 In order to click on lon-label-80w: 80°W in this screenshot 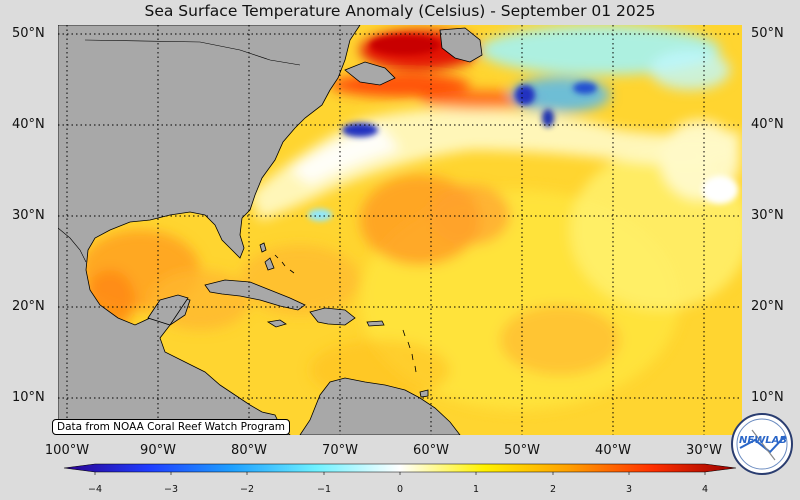, I will do `click(249, 450)`.